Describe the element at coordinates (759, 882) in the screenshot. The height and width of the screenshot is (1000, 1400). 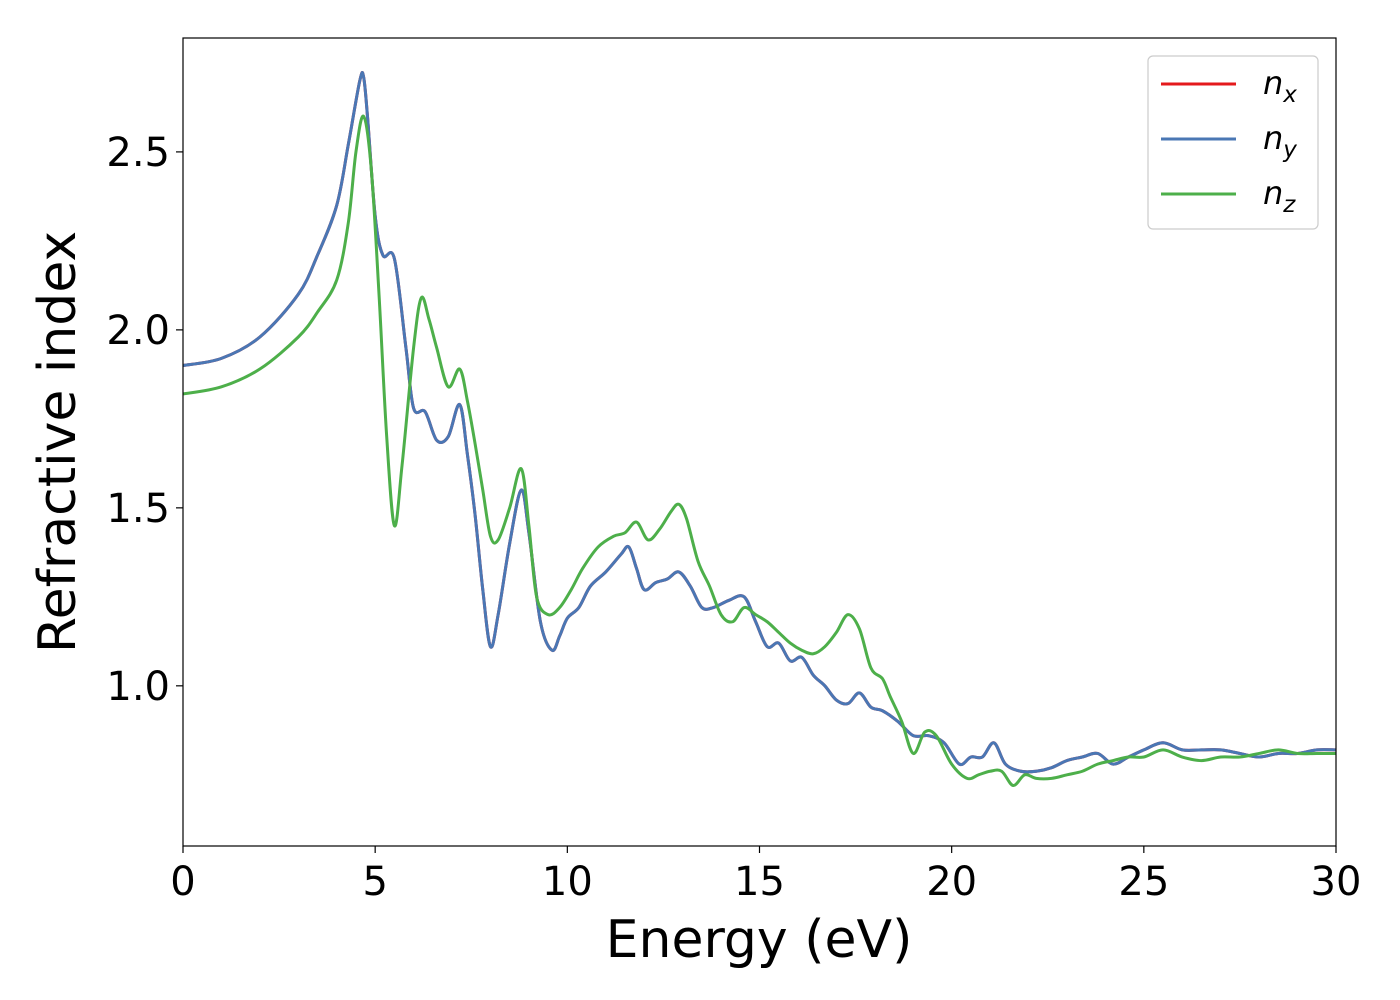
I see `x-tick-label: 15` at that location.